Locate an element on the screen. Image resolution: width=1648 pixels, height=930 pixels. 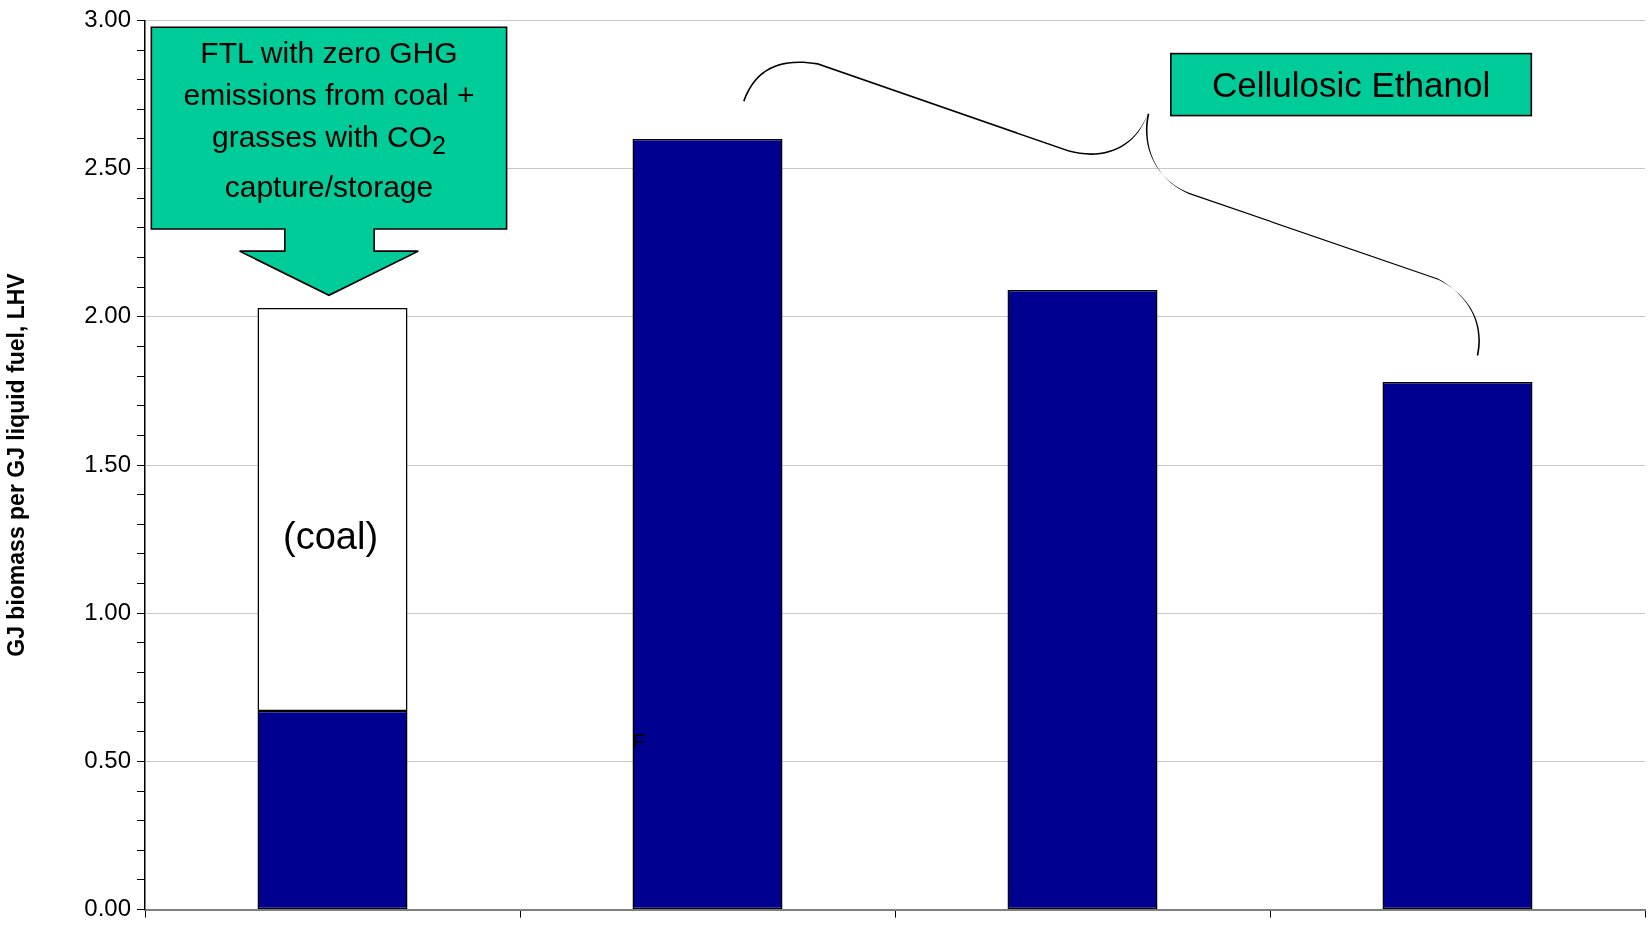
y-axis-title: GJ biomass per GJ liquid fuel, LHV is located at coordinates (16, 464).